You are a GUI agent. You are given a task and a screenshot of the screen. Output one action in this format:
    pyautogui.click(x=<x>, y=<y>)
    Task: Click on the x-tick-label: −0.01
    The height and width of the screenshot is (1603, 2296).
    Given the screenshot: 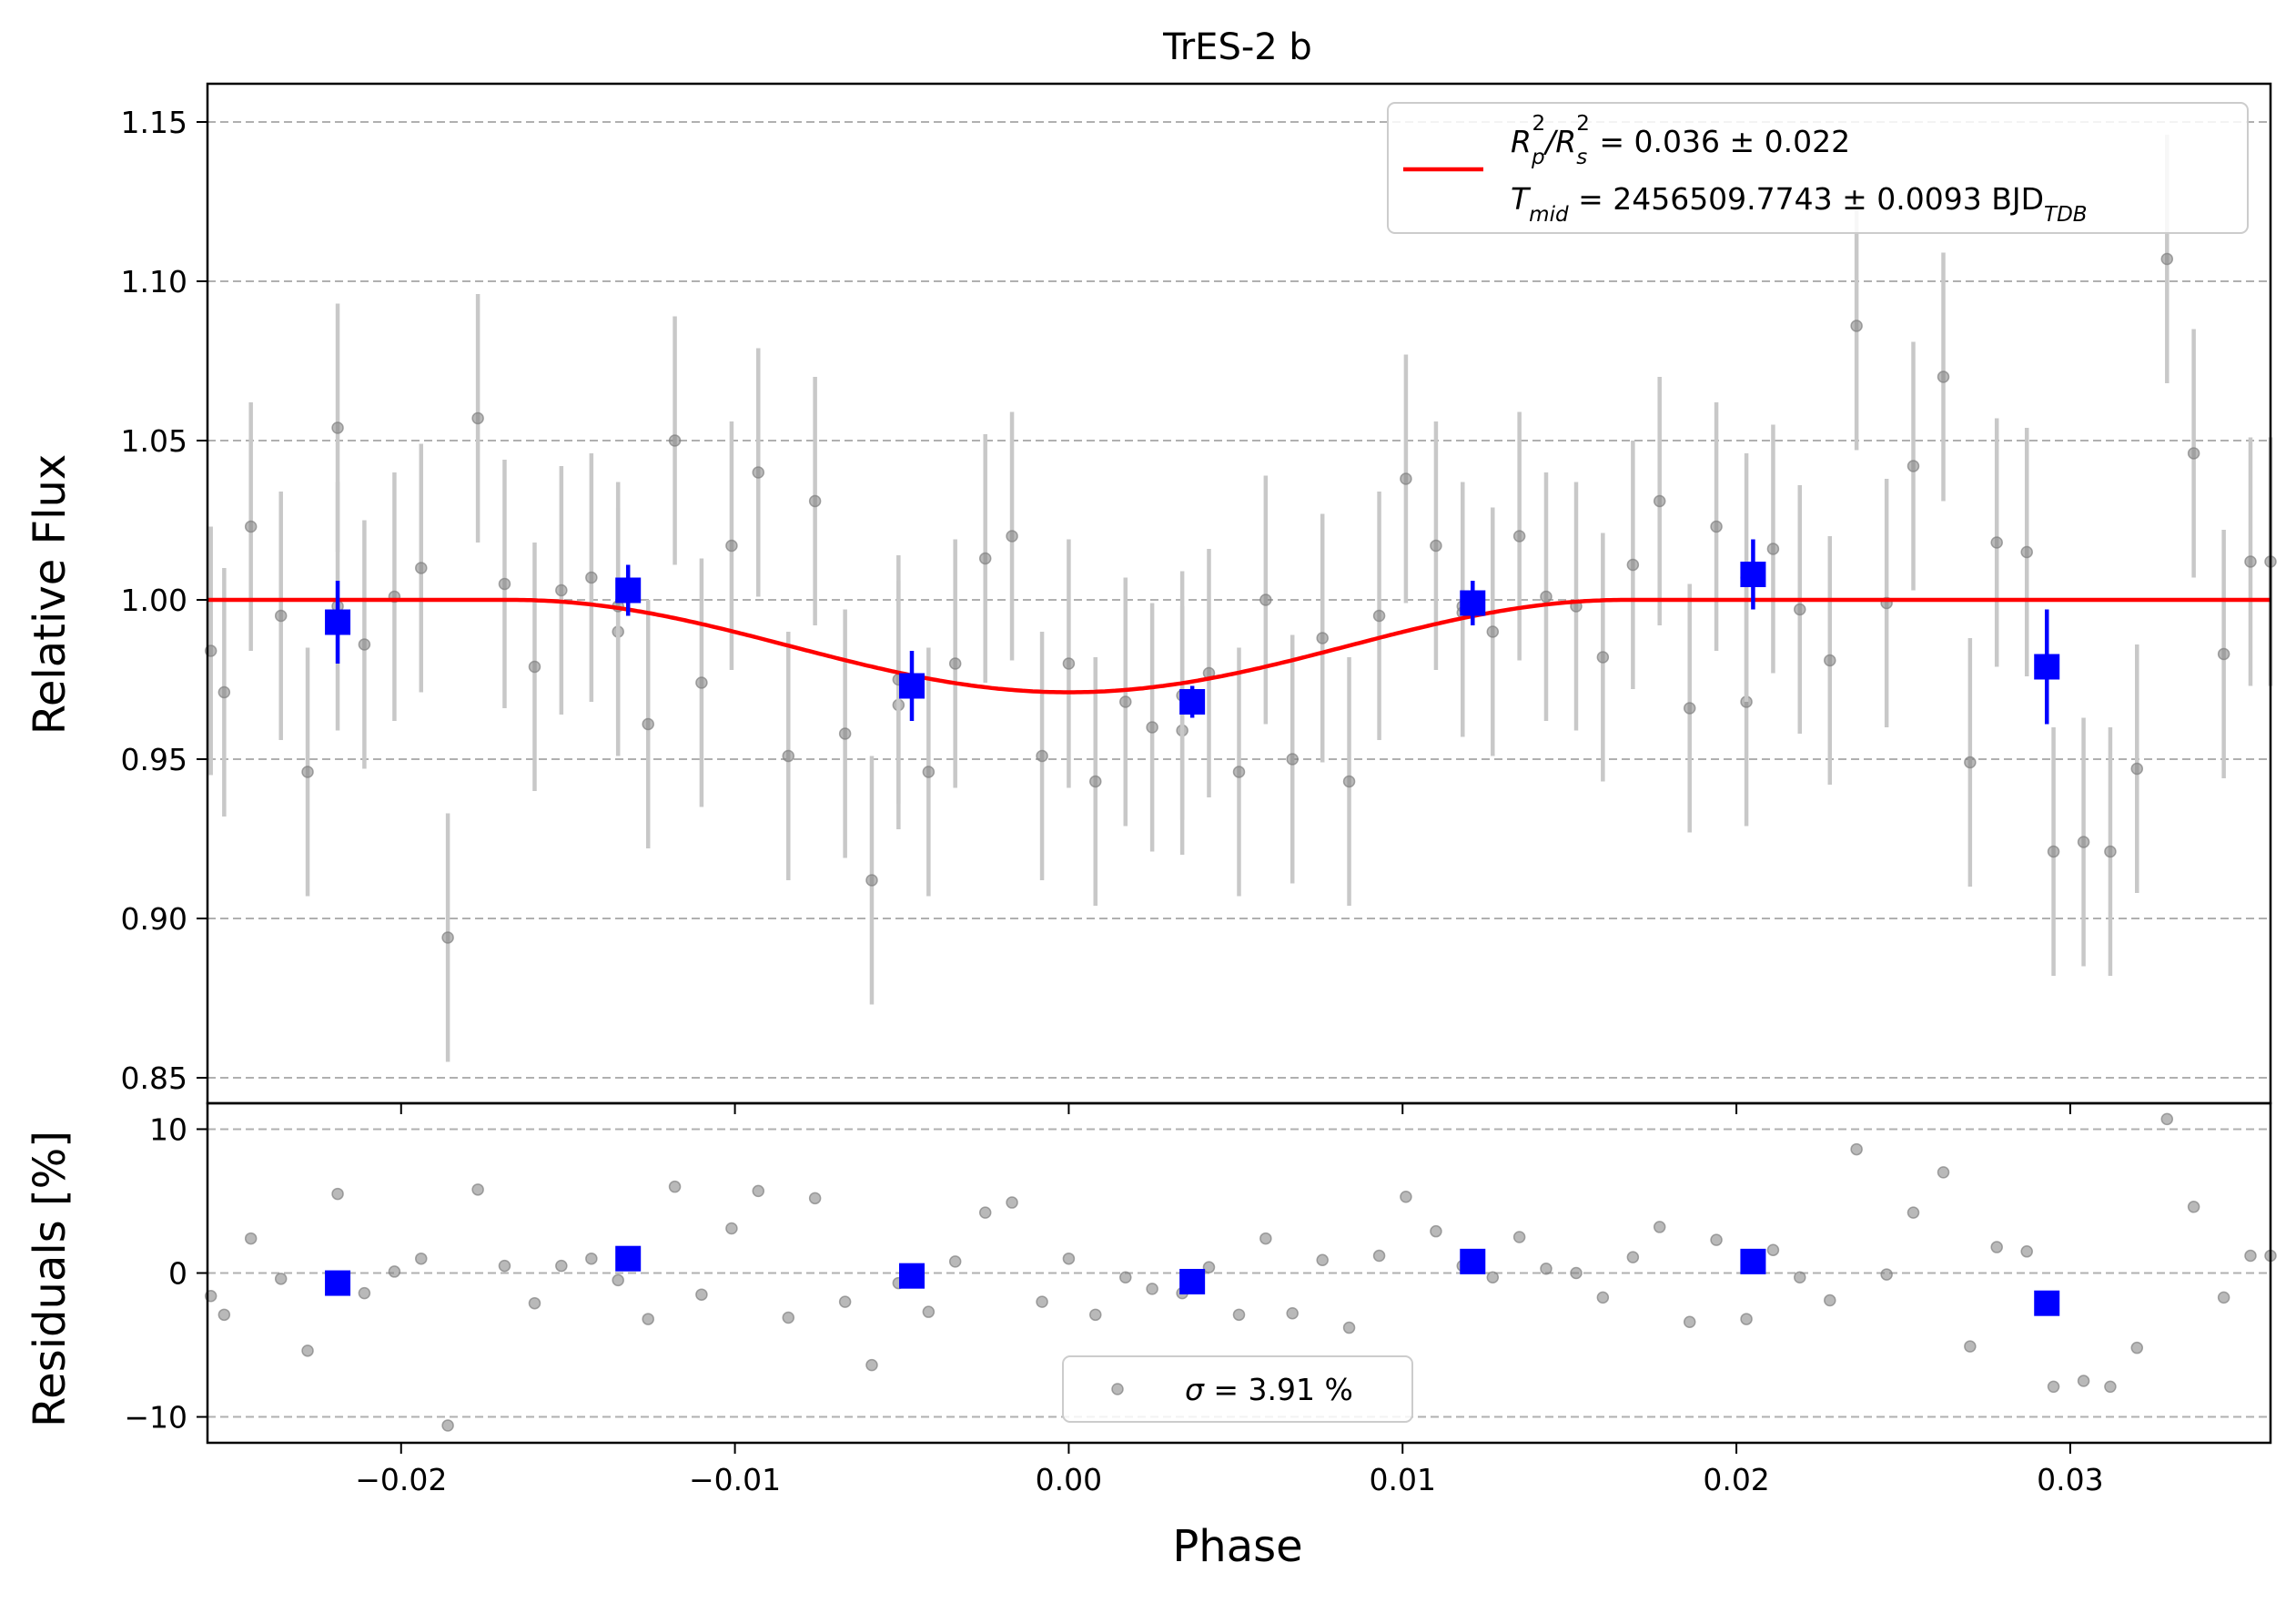 What is the action you would take?
    pyautogui.click(x=735, y=1479)
    